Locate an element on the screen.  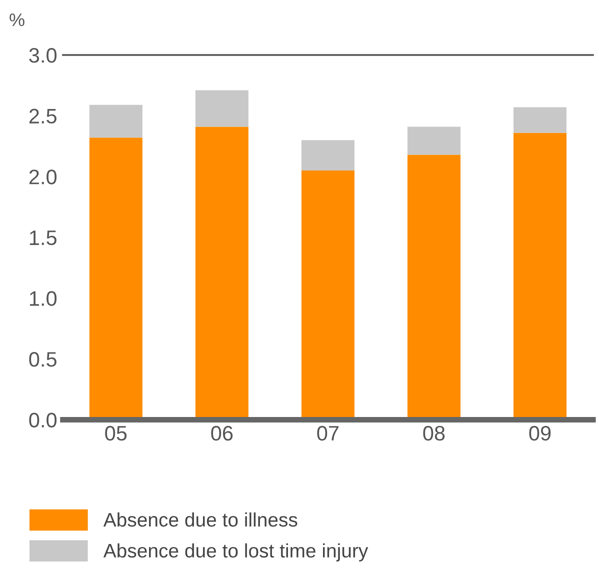
x-tick-label: 09 is located at coordinates (540, 433).